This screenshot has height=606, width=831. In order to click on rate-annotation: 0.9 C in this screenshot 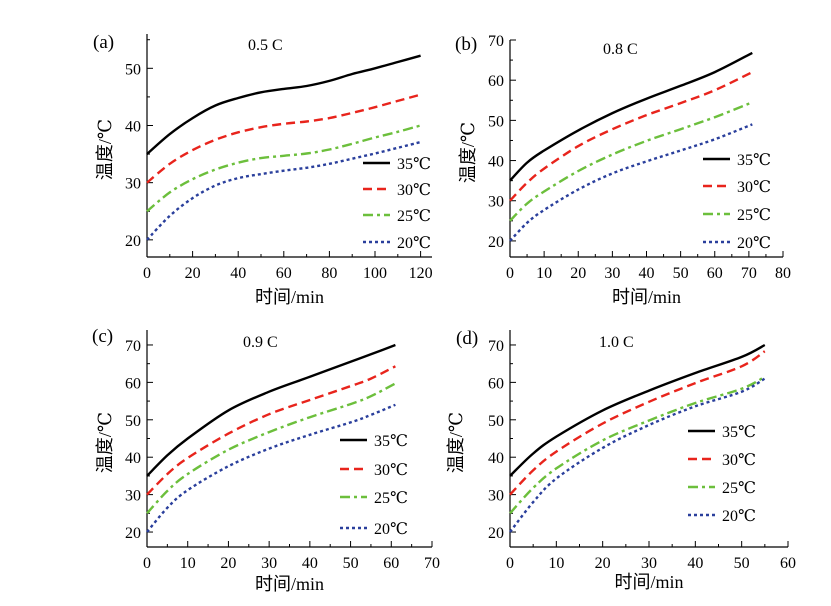, I will do `click(260, 342)`.